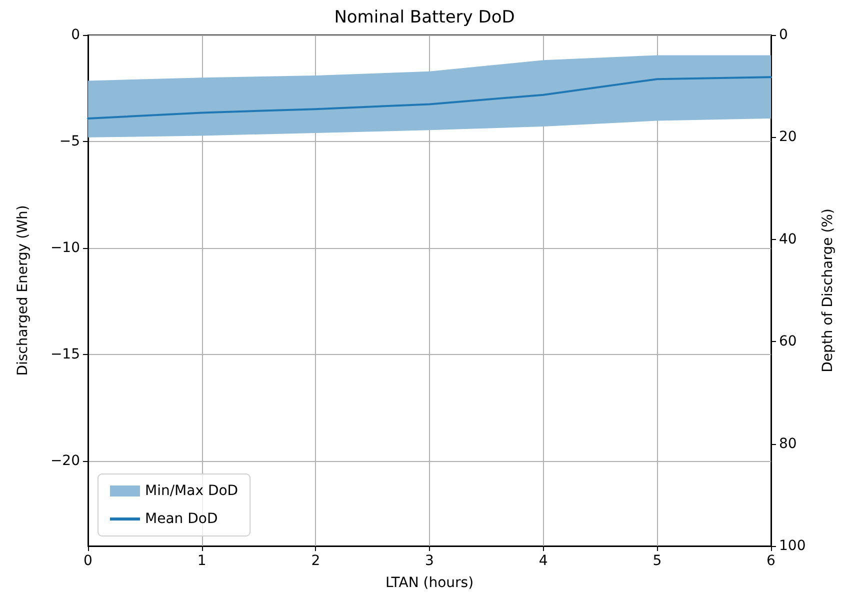 The width and height of the screenshot is (849, 607). Describe the element at coordinates (88, 561) in the screenshot. I see `x-tick-label: 0` at that location.